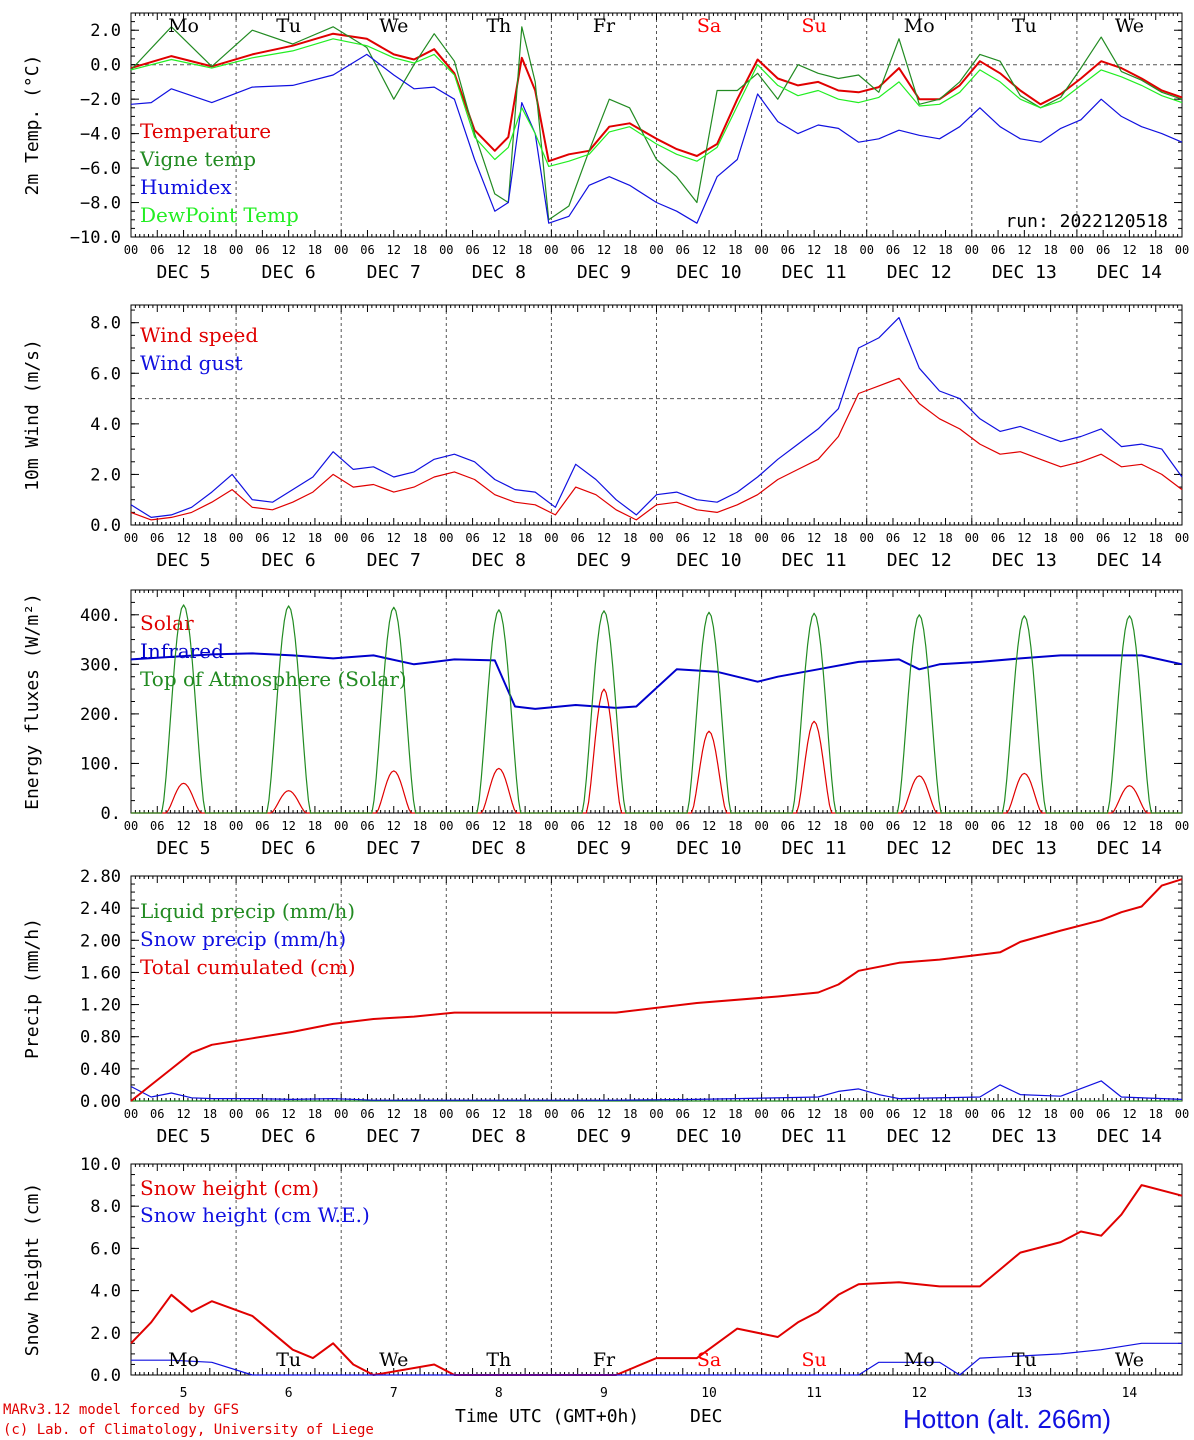 This screenshot has height=1440, width=1194. What do you see at coordinates (1025, 1393) in the screenshot?
I see `day-number-label: 13` at bounding box center [1025, 1393].